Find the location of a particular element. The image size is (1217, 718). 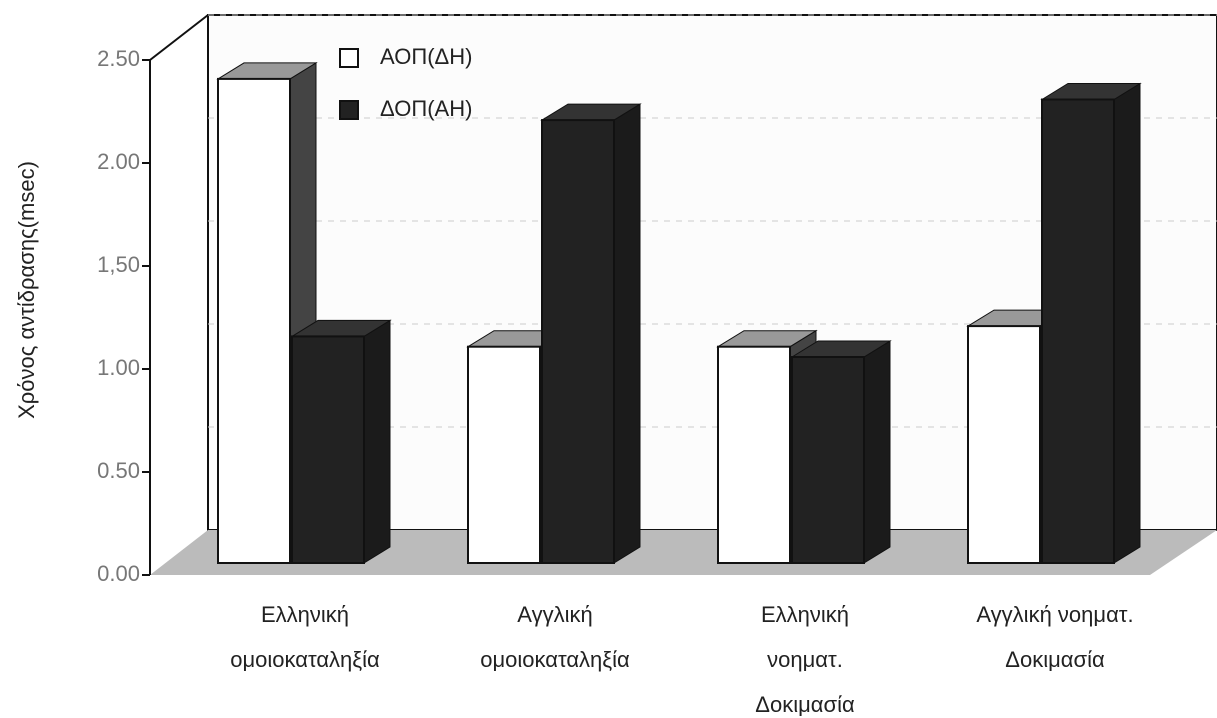

x-tick-label: νοηματ. is located at coordinates (805, 659).